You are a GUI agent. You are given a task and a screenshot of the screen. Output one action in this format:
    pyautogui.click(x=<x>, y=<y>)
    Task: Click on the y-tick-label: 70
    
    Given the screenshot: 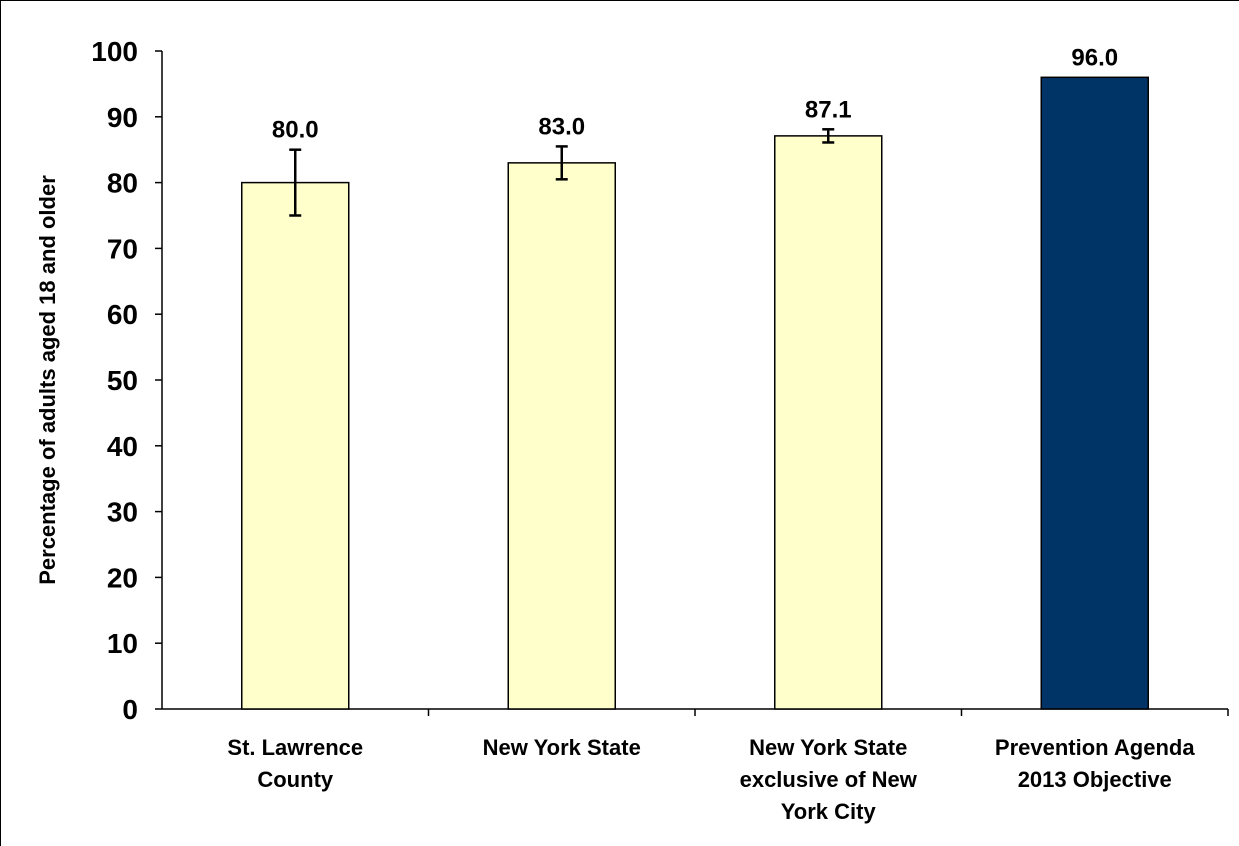 What is the action you would take?
    pyautogui.click(x=122, y=248)
    